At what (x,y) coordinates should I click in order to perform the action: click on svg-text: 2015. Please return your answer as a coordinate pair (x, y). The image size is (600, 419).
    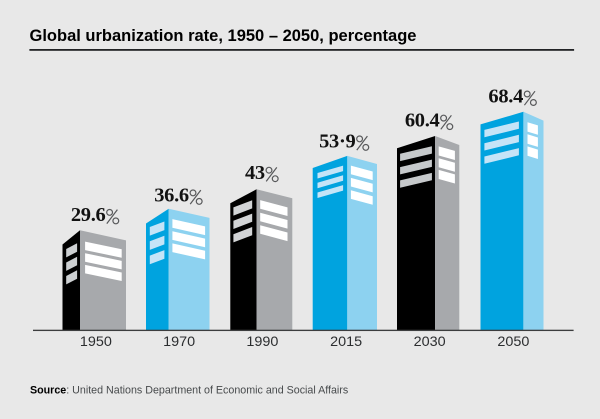
    Looking at the image, I should click on (346, 341).